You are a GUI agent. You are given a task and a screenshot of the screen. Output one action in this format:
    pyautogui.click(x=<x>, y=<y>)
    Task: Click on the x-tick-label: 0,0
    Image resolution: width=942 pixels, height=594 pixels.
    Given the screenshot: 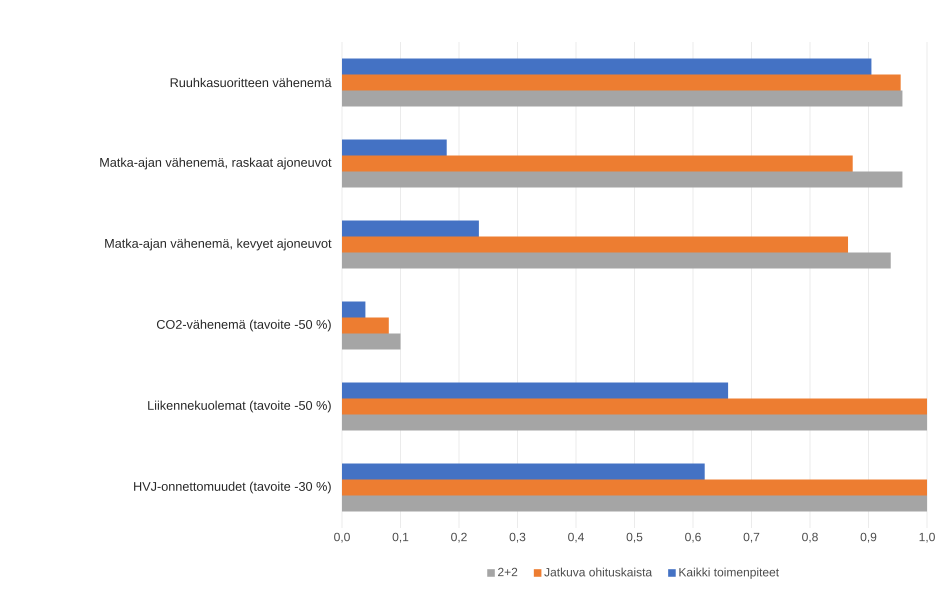 What is the action you would take?
    pyautogui.click(x=342, y=537)
    